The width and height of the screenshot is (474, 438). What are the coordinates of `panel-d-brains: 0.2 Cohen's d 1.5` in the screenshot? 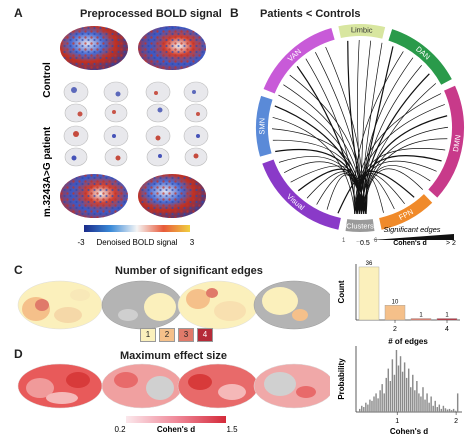 It's located at (173, 398).